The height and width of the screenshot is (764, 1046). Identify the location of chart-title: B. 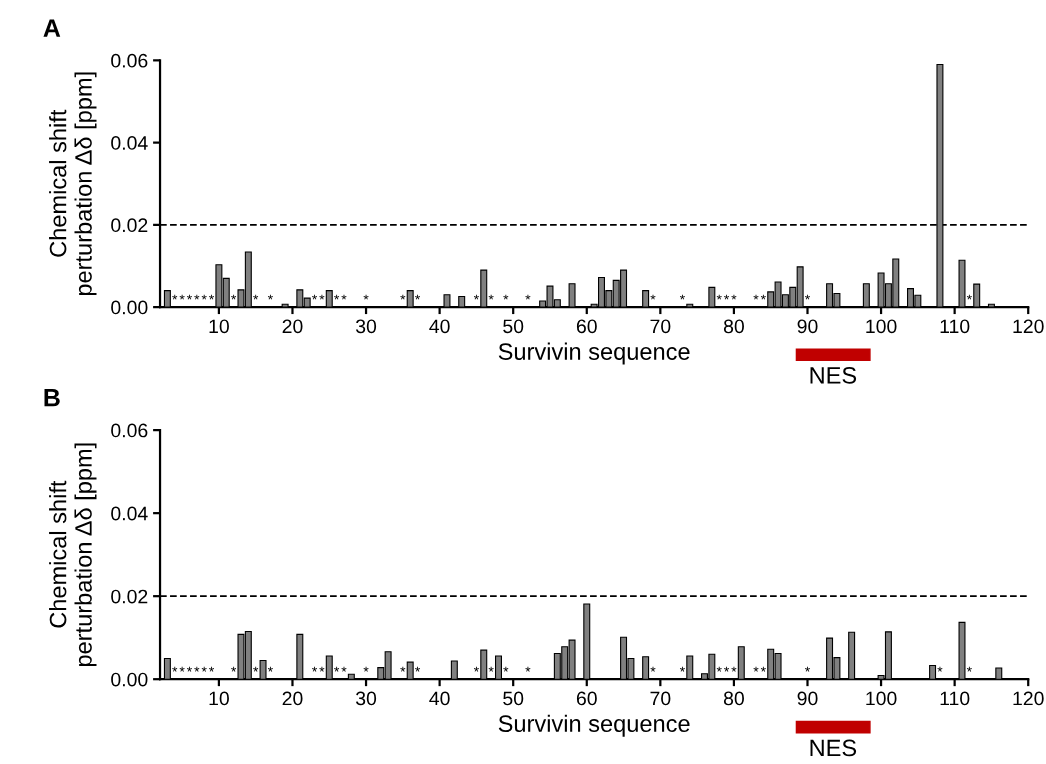
(52, 398).